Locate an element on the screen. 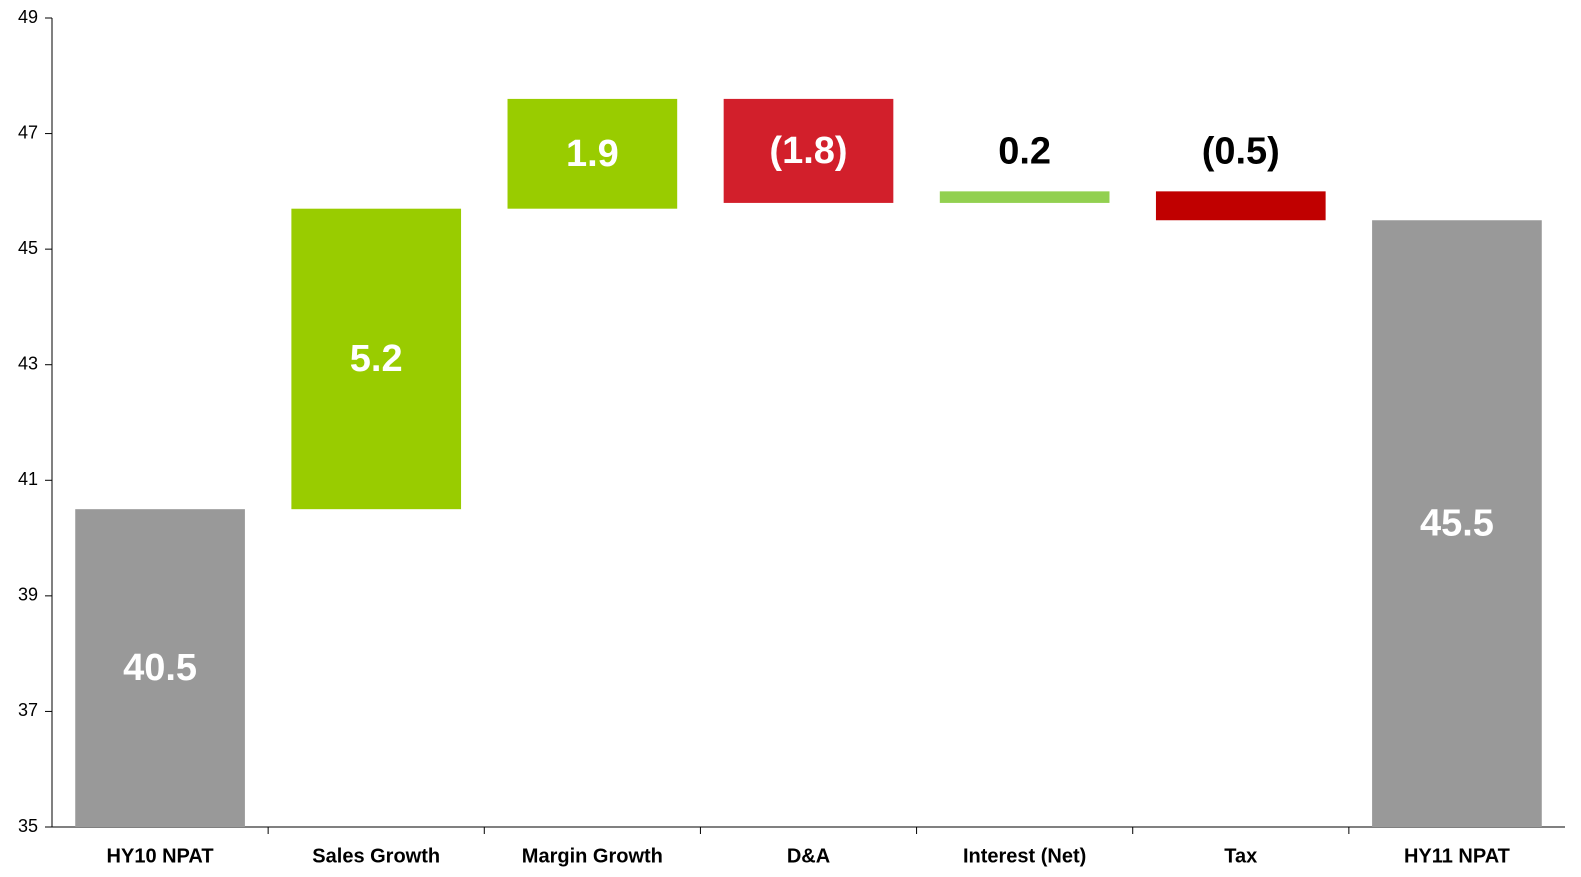 This screenshot has height=877, width=1581. x-tick-label: HY11 NPAT is located at coordinates (1457, 856).